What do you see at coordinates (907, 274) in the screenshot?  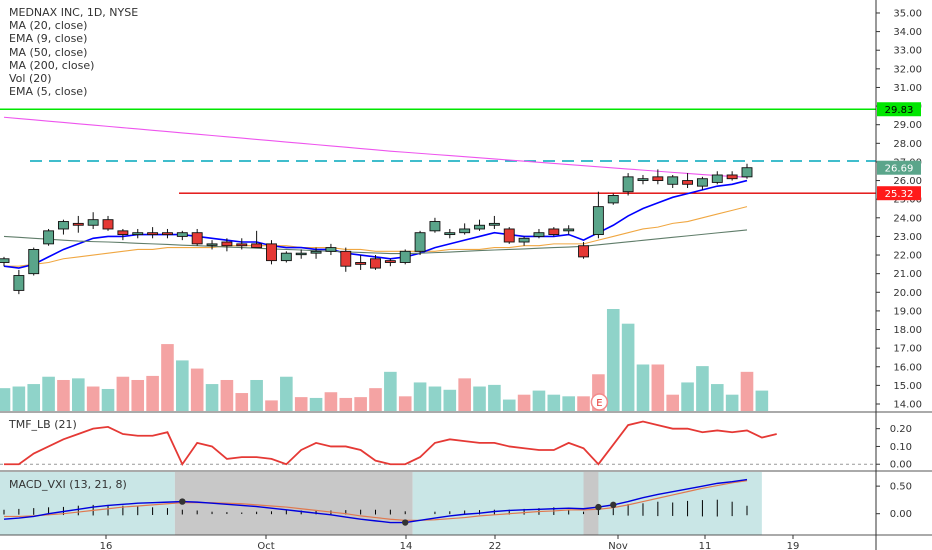 I see `price-tick-label: 21.00` at bounding box center [907, 274].